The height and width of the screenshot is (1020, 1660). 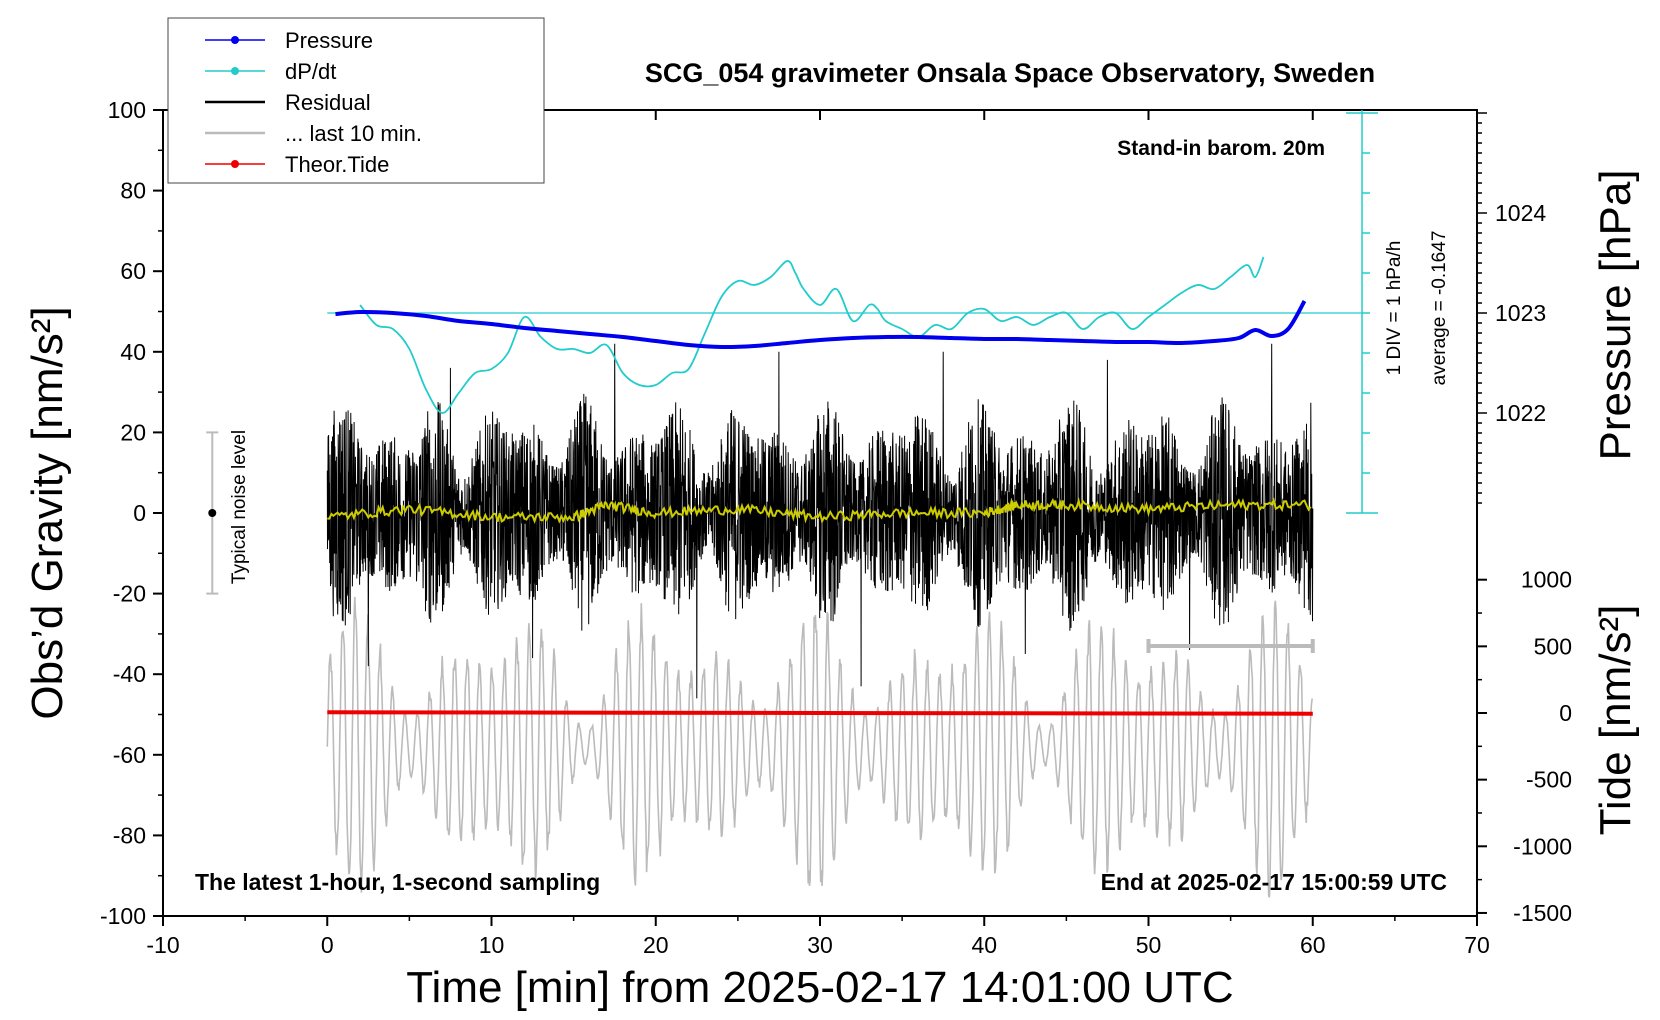 I want to click on dpdt-scale-axis, so click(x=1362, y=312).